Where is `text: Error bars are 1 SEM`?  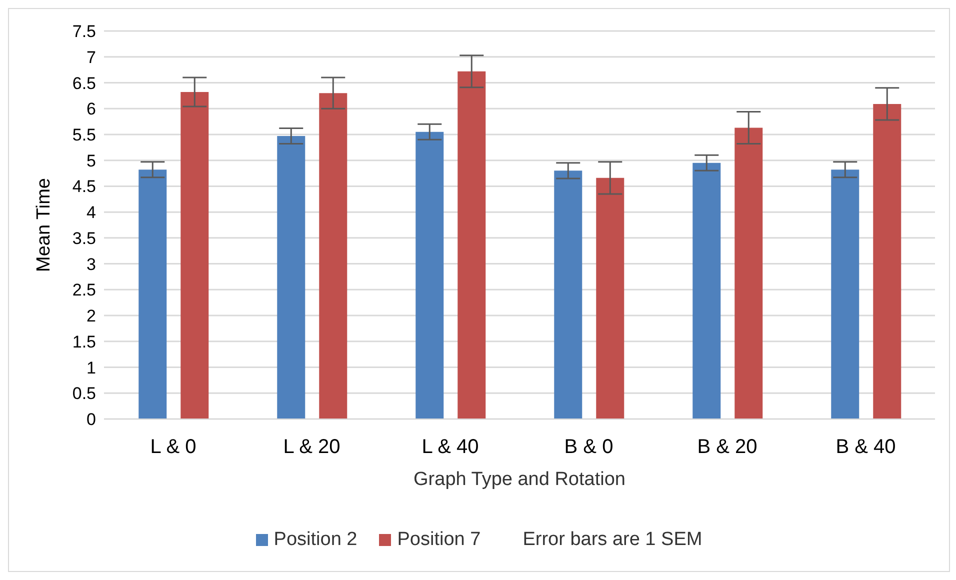 text: Error bars are 1 SEM is located at coordinates (612, 540).